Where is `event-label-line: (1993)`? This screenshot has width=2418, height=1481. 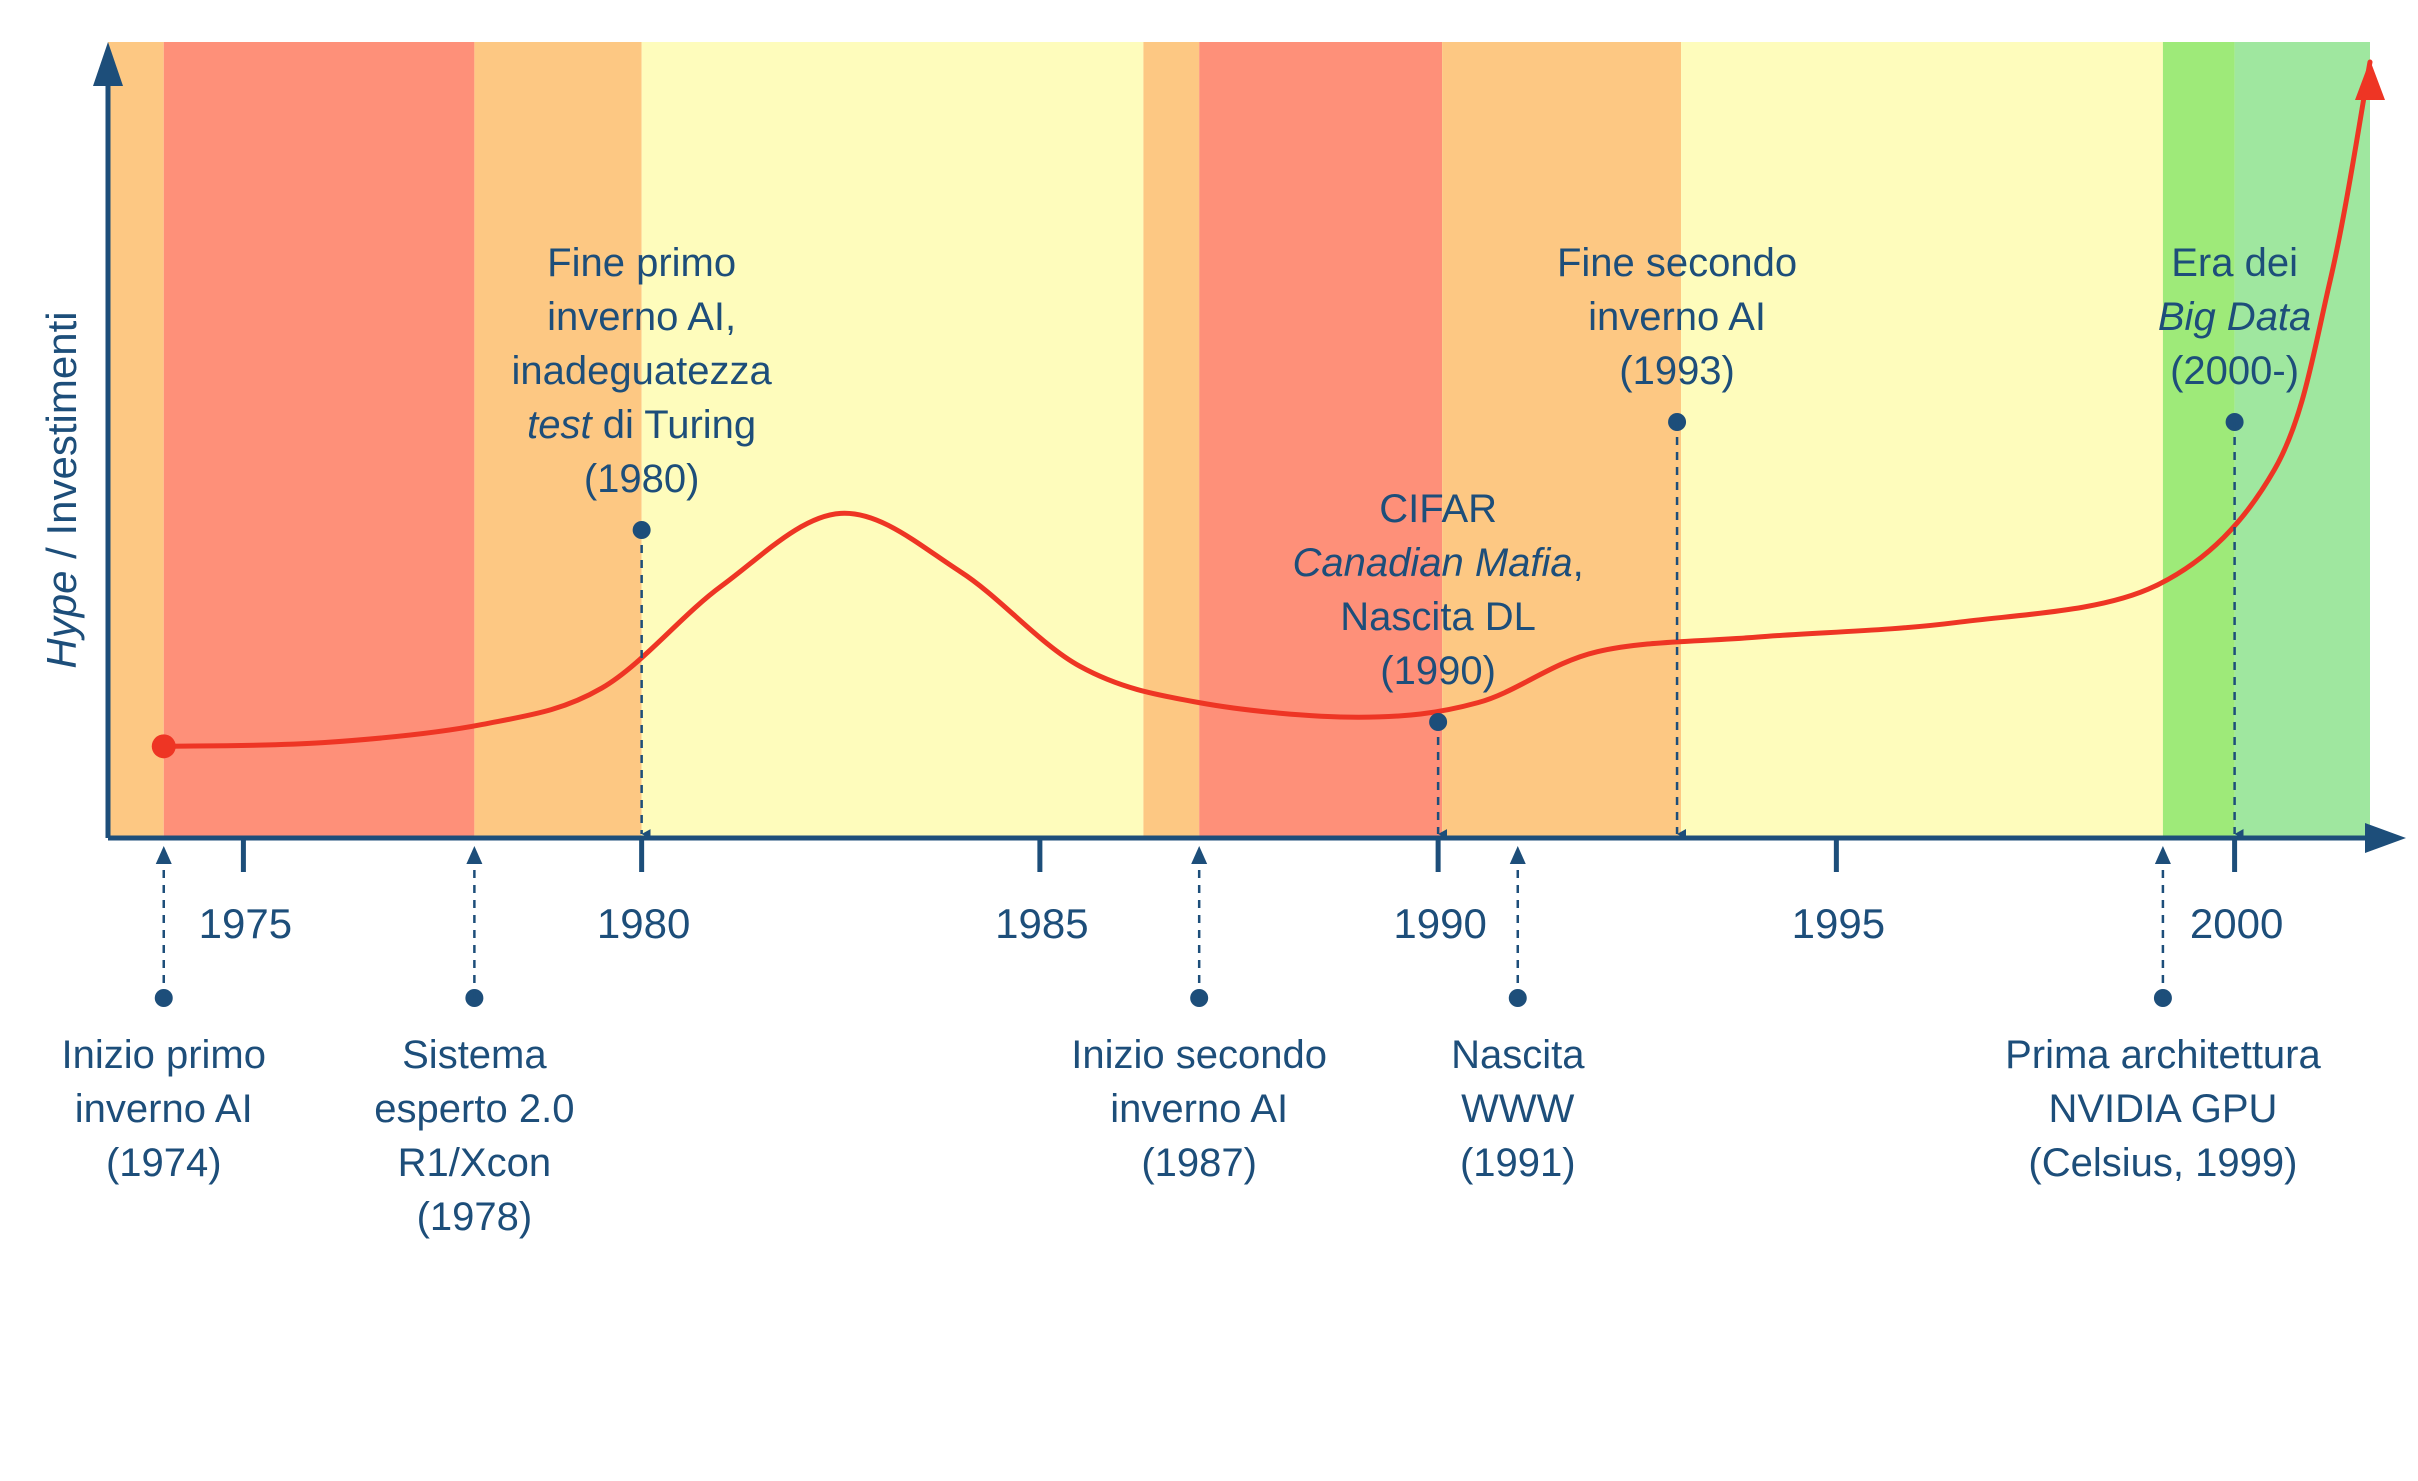
event-label-line: (1993) is located at coordinates (1677, 371).